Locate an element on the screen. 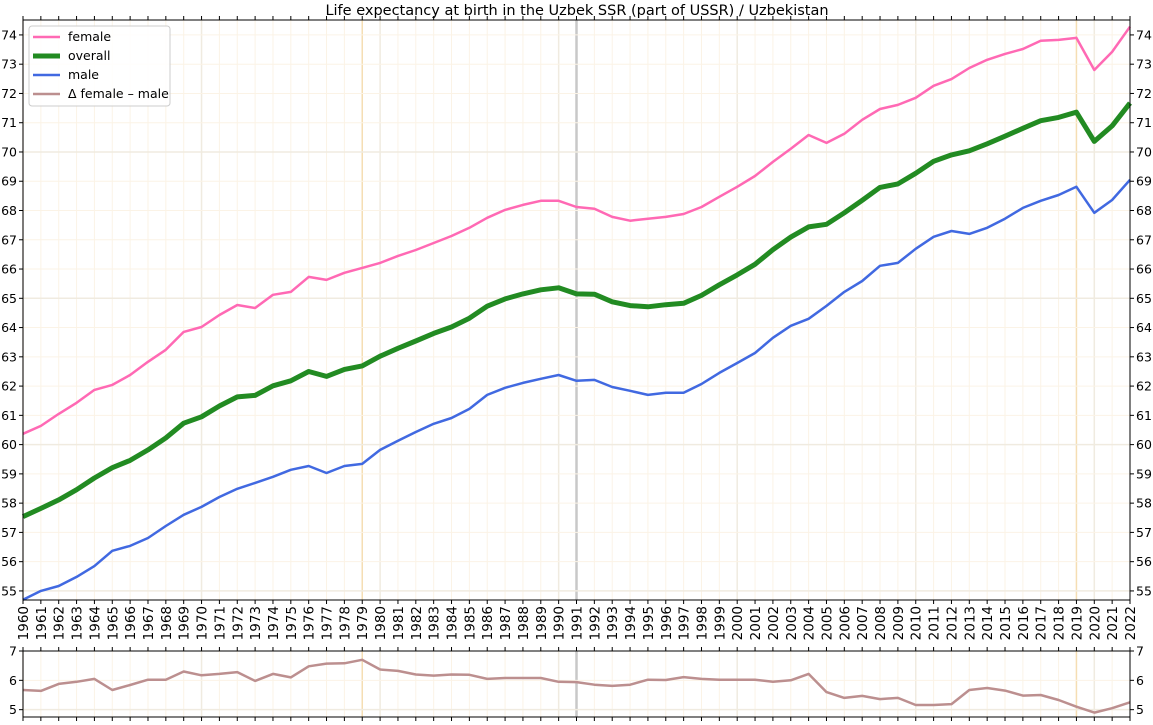 The height and width of the screenshot is (725, 1153). xtick-label-1992: 1992 is located at coordinates (595, 623).